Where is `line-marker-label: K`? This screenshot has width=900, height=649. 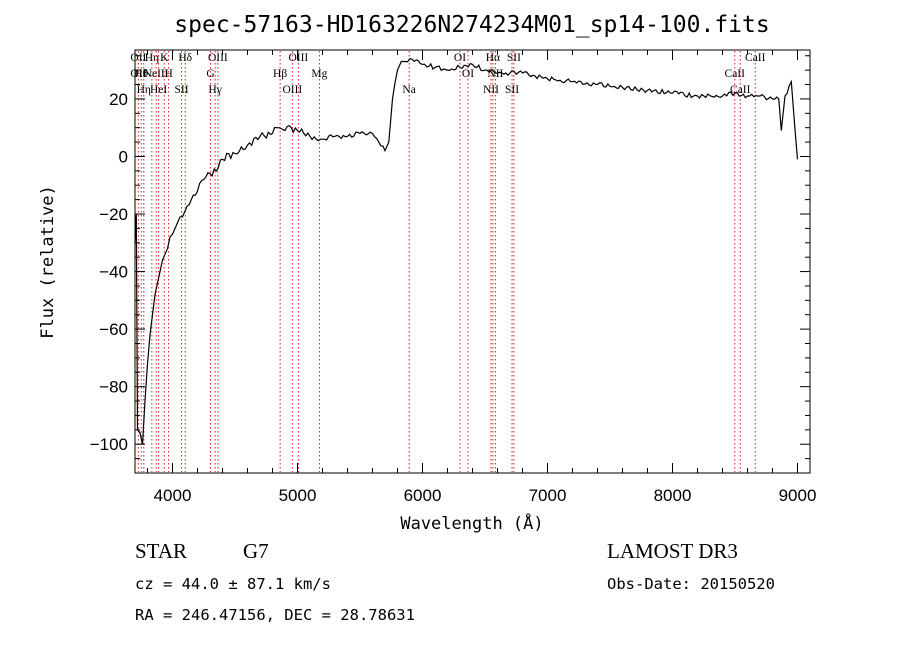
line-marker-label: K is located at coordinates (164, 58).